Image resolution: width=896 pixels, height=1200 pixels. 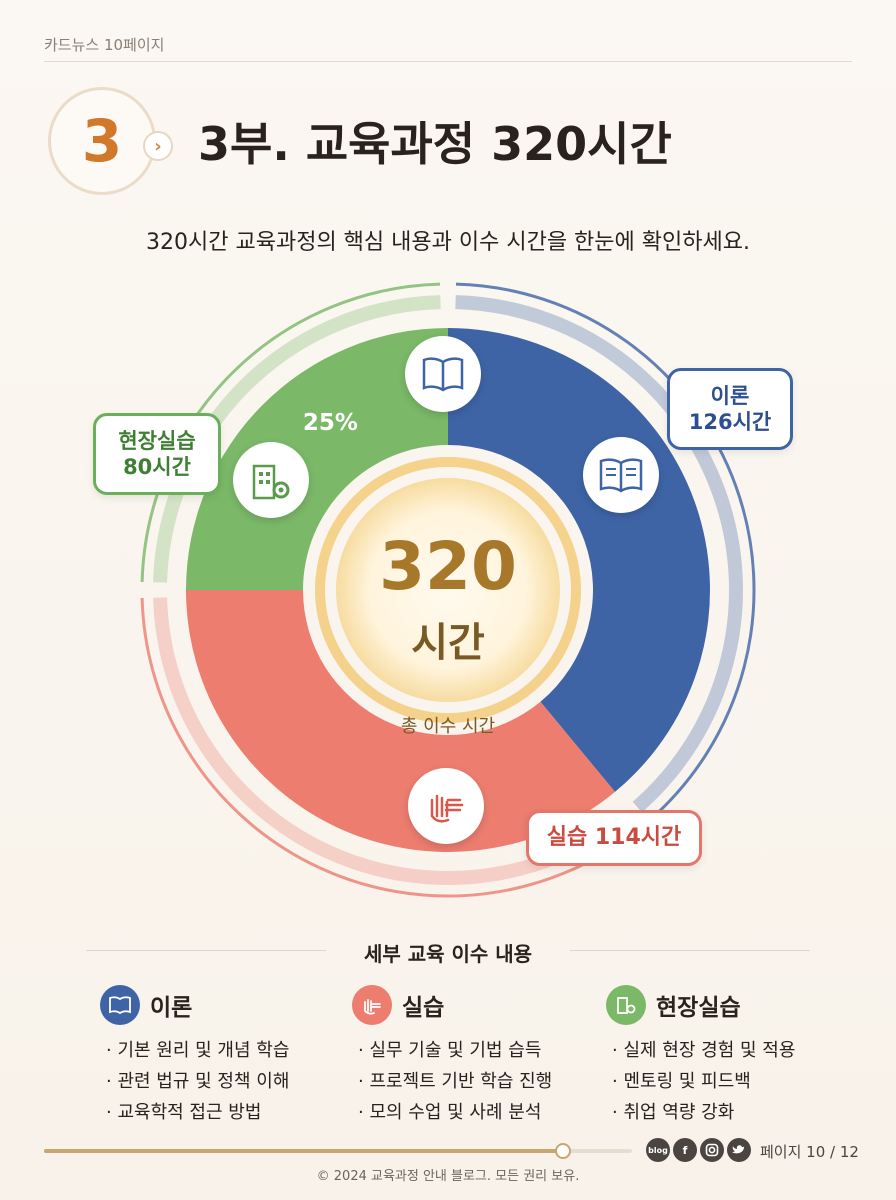 I want to click on theory-heading: 이론, so click(x=171, y=1008).